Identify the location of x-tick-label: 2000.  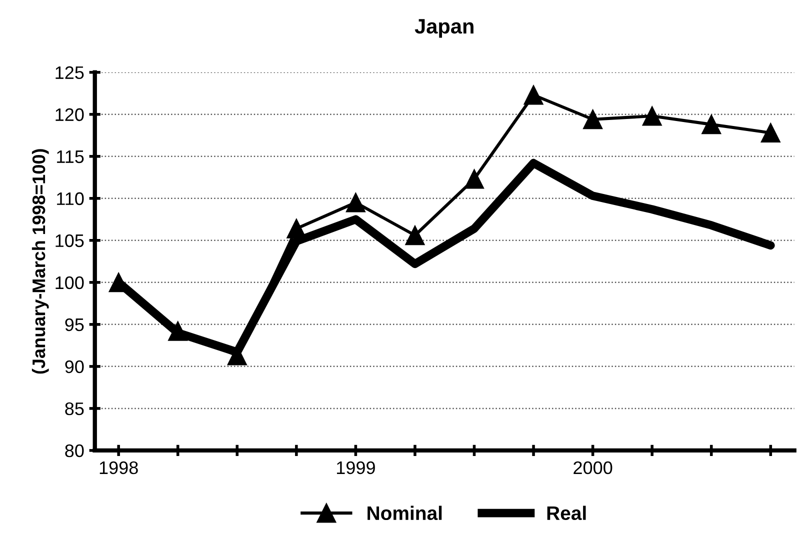
(593, 467).